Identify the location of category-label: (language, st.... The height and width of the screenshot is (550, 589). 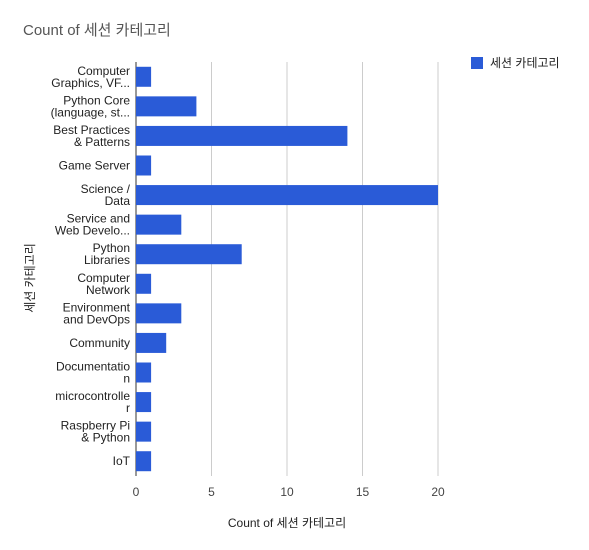
(90, 112).